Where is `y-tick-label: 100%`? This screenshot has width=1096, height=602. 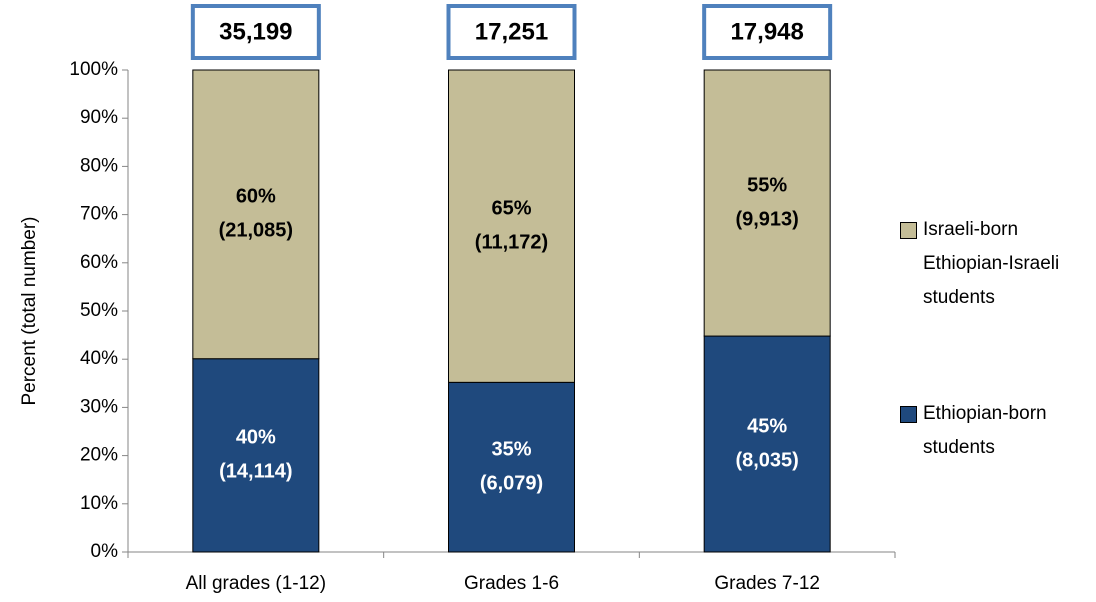 y-tick-label: 100% is located at coordinates (93, 69).